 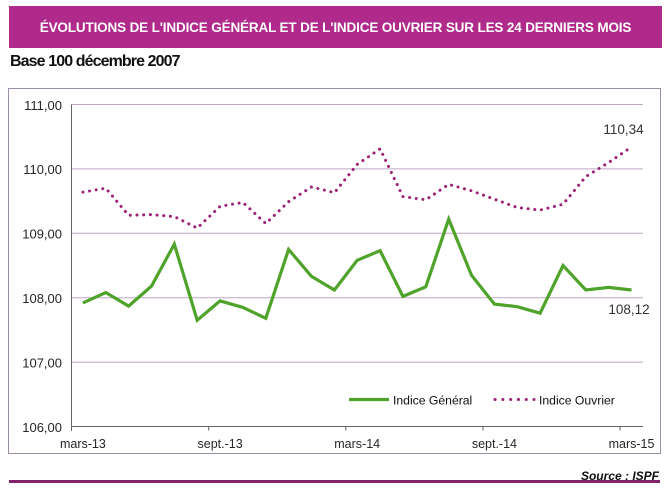 I want to click on svg-text: Indice Ouvrier, so click(x=577, y=401).